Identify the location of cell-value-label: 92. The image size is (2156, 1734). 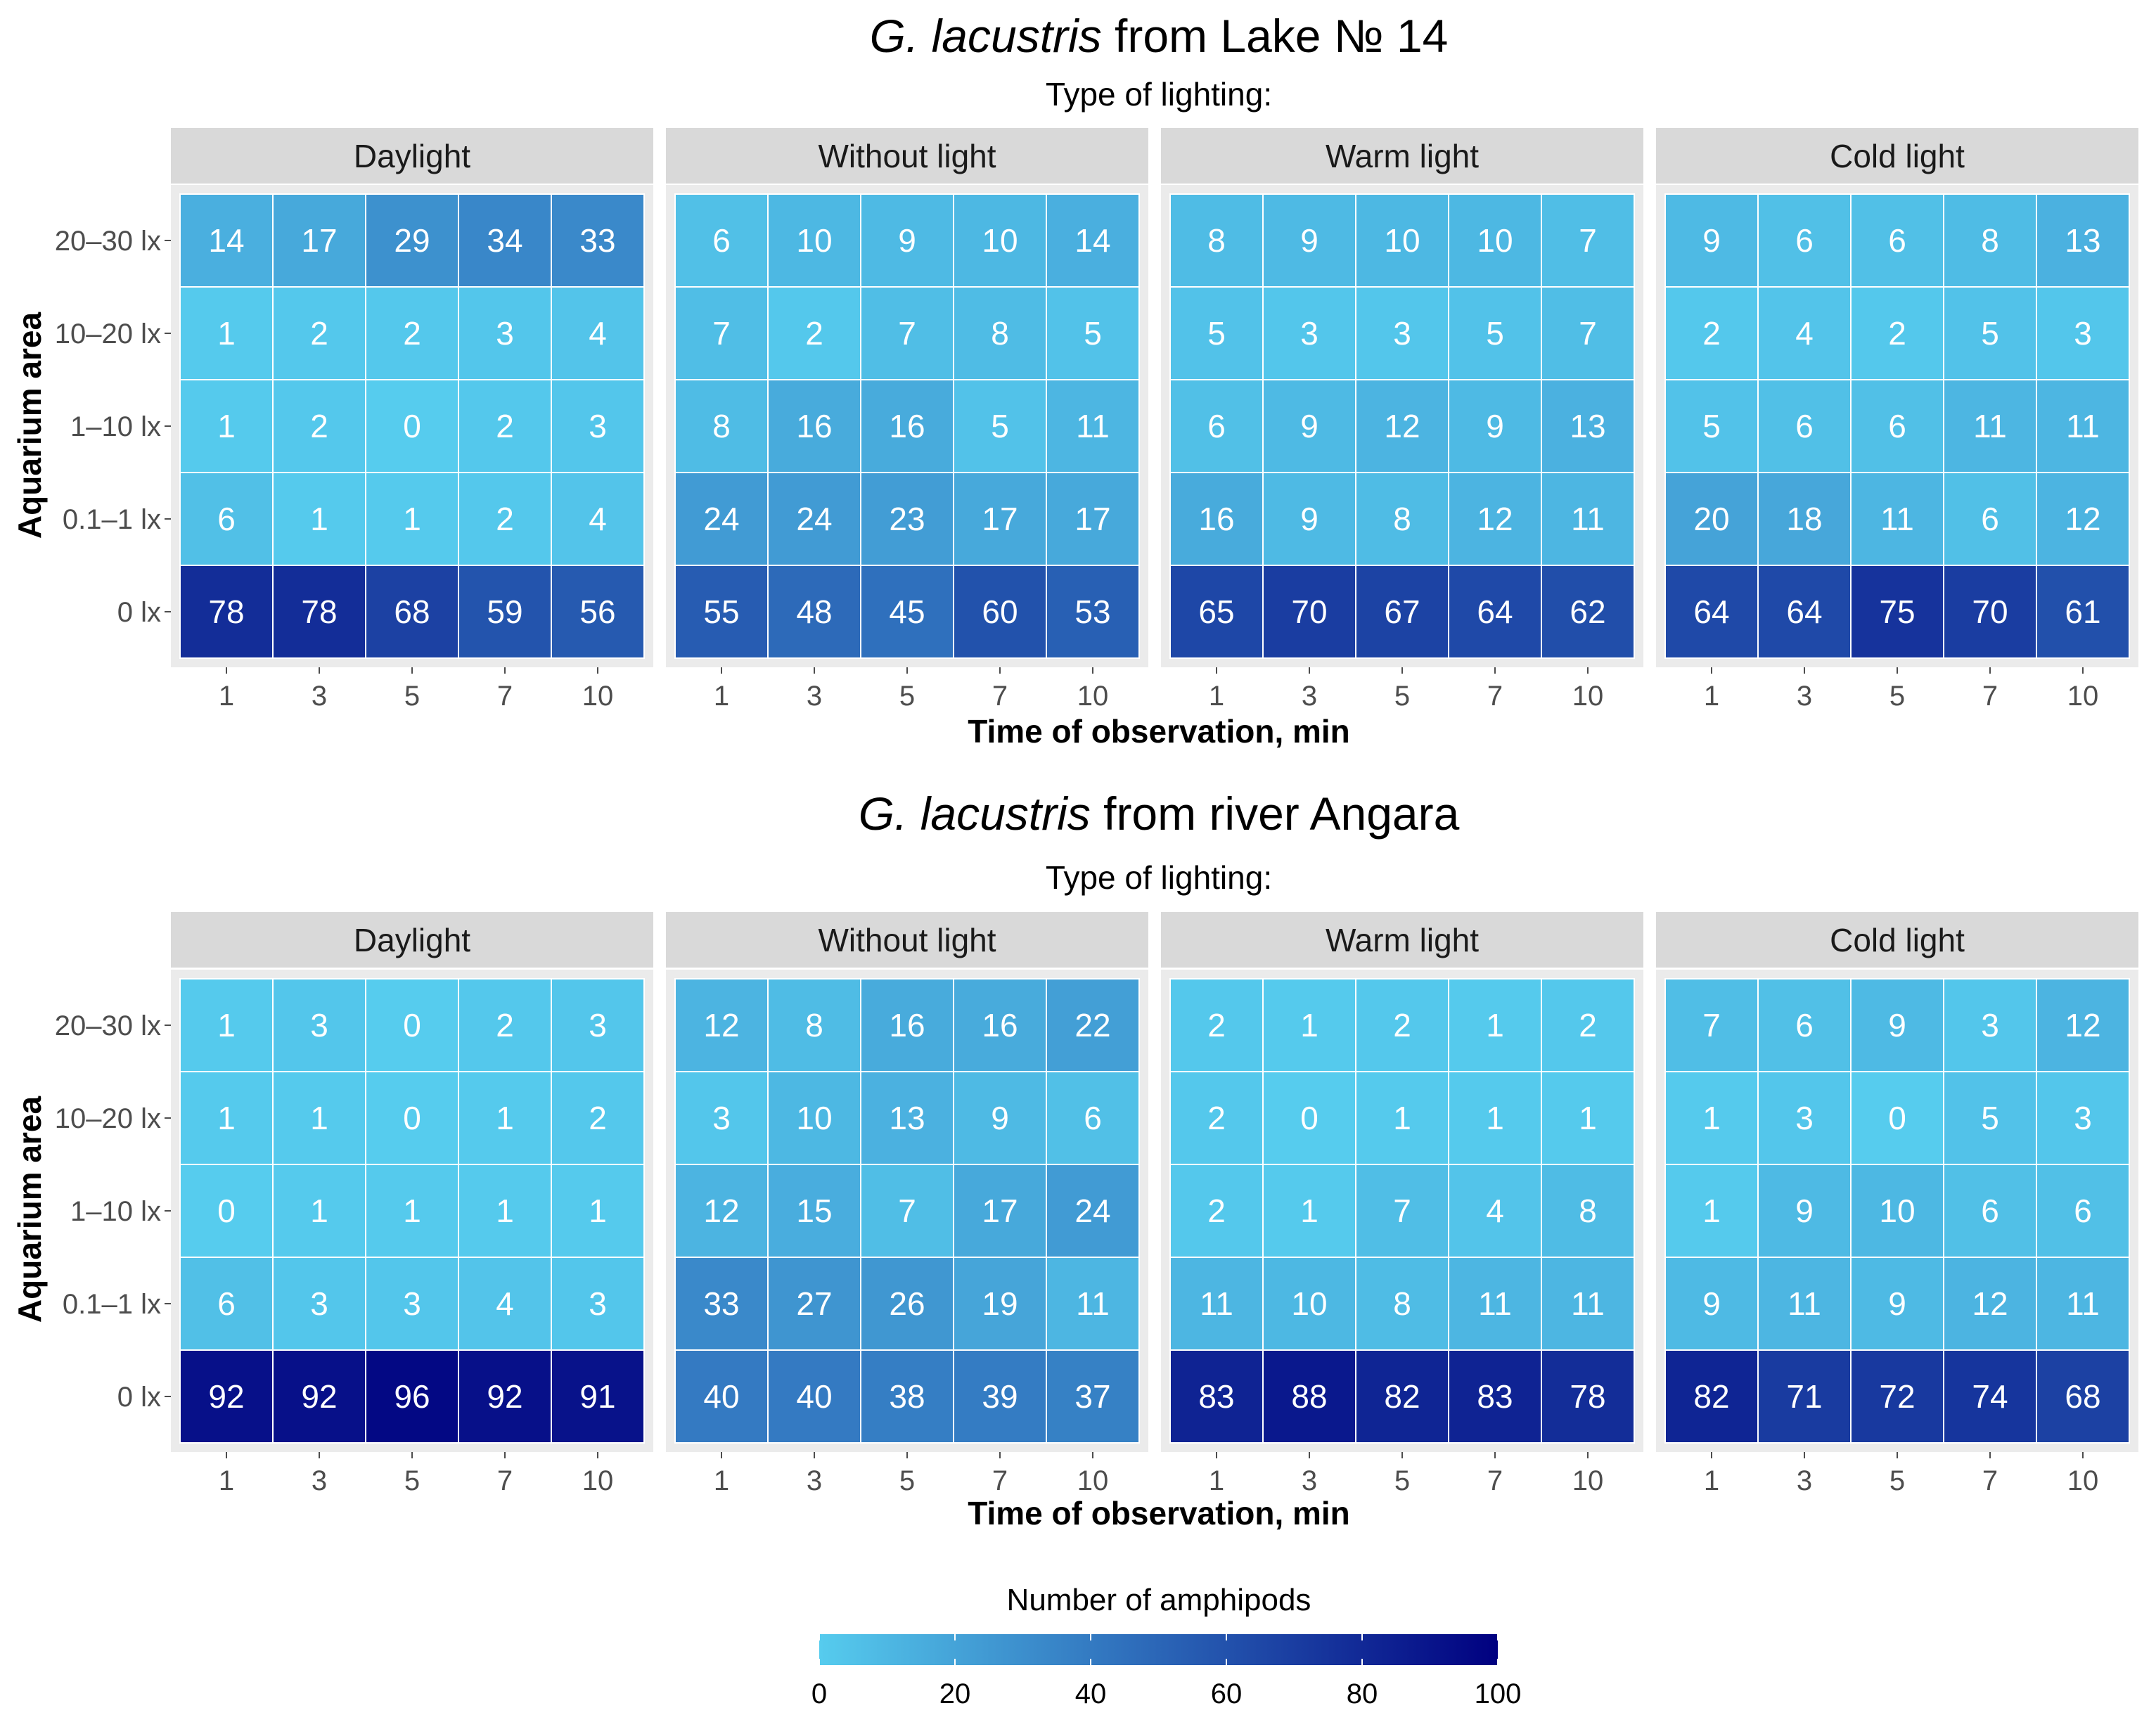
(504, 1397).